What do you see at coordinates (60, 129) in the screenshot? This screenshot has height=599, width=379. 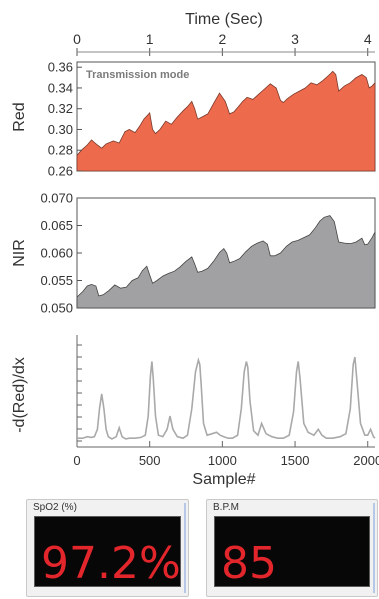 I see `red-y-tick-label: 0.30` at bounding box center [60, 129].